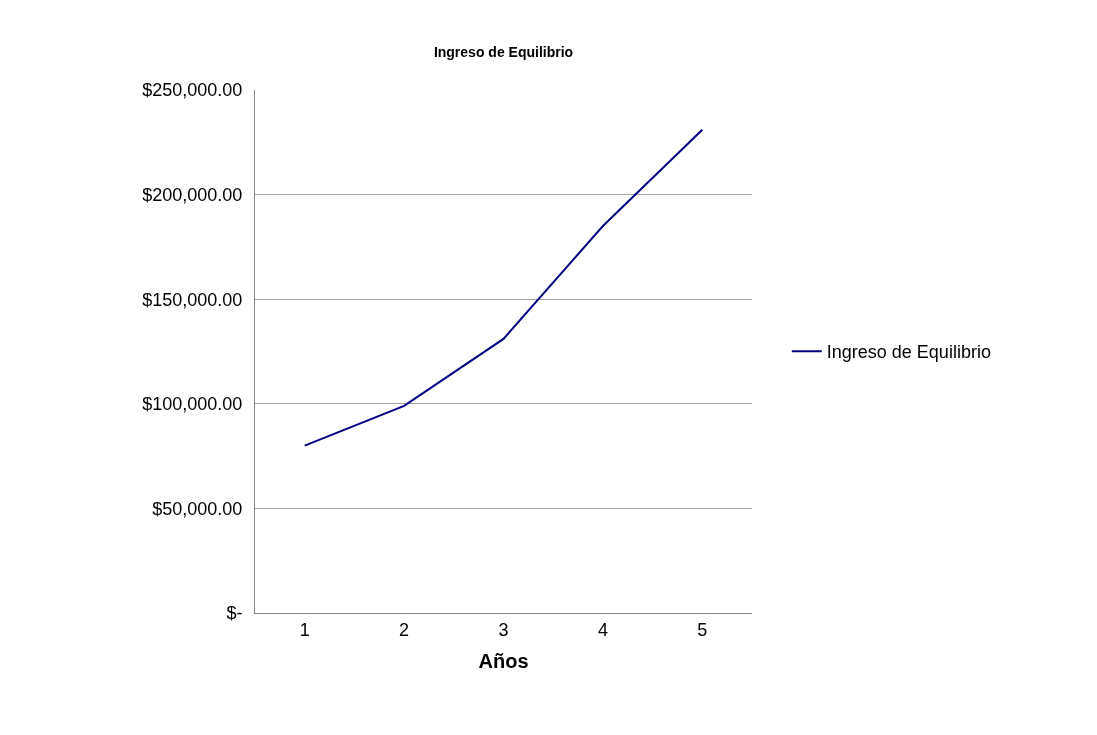  Describe the element at coordinates (503, 629) in the screenshot. I see `x-tick-label: 3` at that location.